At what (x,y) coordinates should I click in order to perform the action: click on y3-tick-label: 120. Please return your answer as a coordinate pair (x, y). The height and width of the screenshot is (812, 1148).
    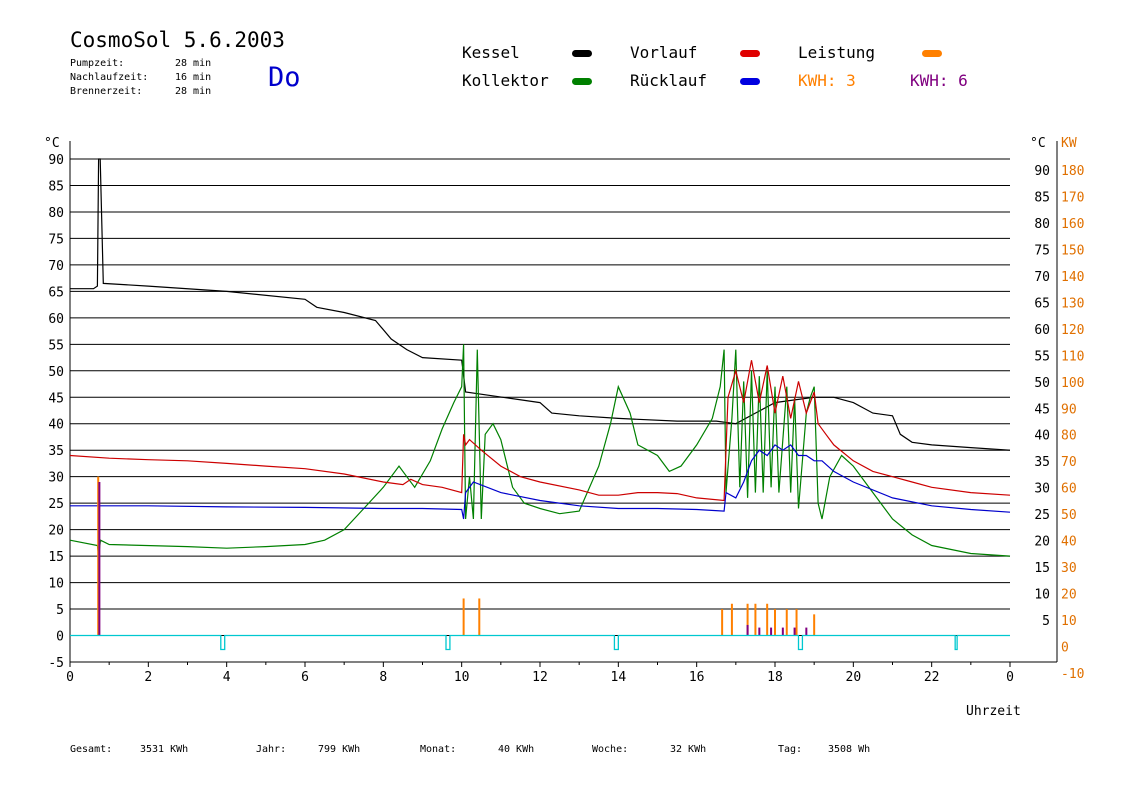
    Looking at the image, I should click on (1072, 330).